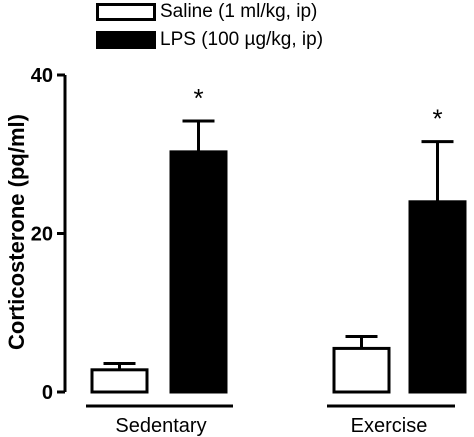  Describe the element at coordinates (239, 11) in the screenshot. I see `legend-label-saline: Saline (1 ml/kg, ip)` at that location.